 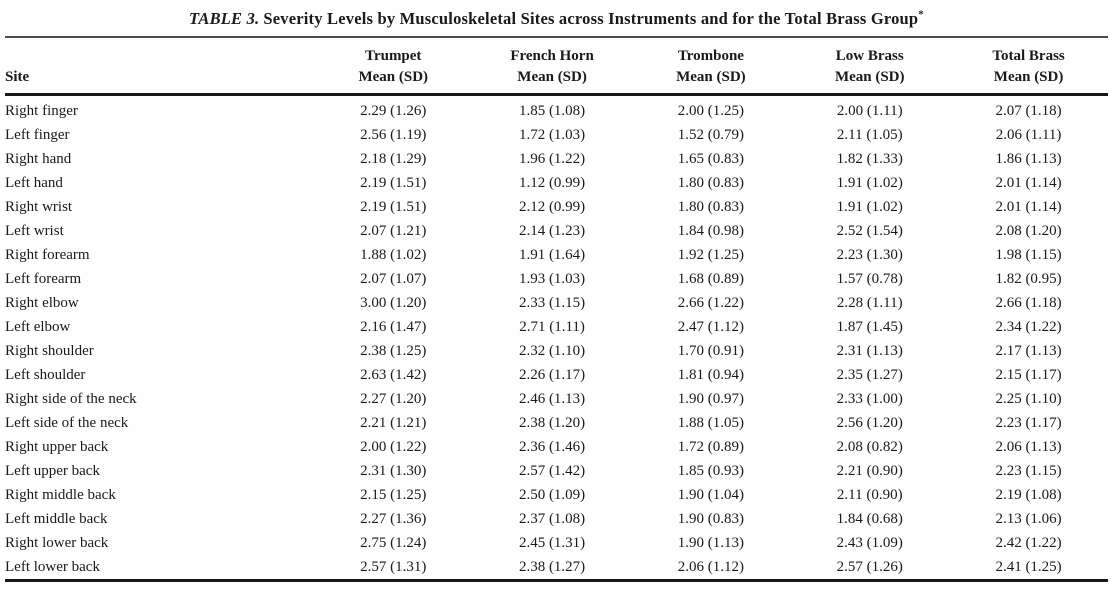 What do you see at coordinates (552, 519) in the screenshot?
I see `mean-sd-cell: 2.37 (1.08)` at bounding box center [552, 519].